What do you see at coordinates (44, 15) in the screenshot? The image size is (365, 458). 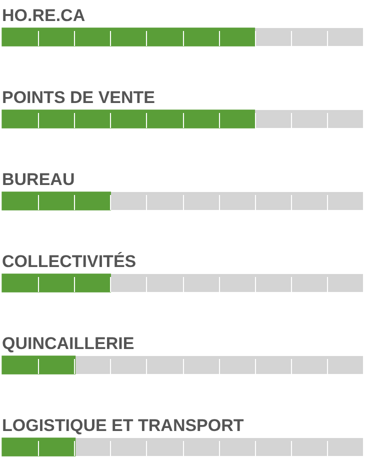 I see `y-tick-label: HO.RE.CA` at bounding box center [44, 15].